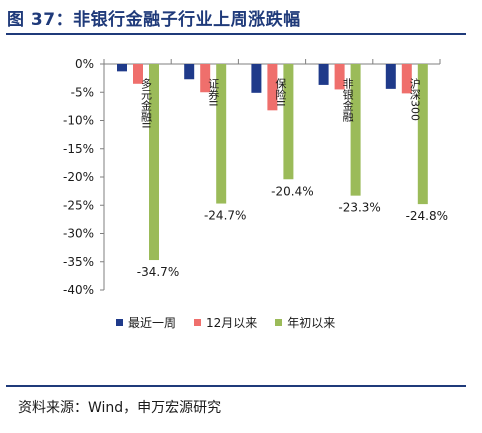 The image size is (482, 433). Describe the element at coordinates (198, 322) in the screenshot. I see `legend-swatch-since-dec` at that location.